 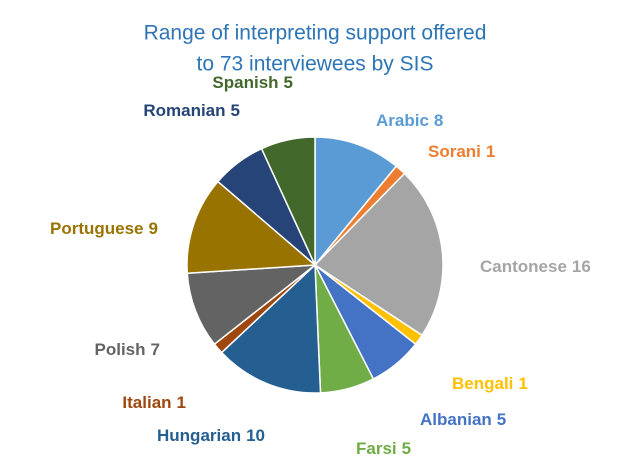 I want to click on value-label: 7, so click(x=155, y=349).